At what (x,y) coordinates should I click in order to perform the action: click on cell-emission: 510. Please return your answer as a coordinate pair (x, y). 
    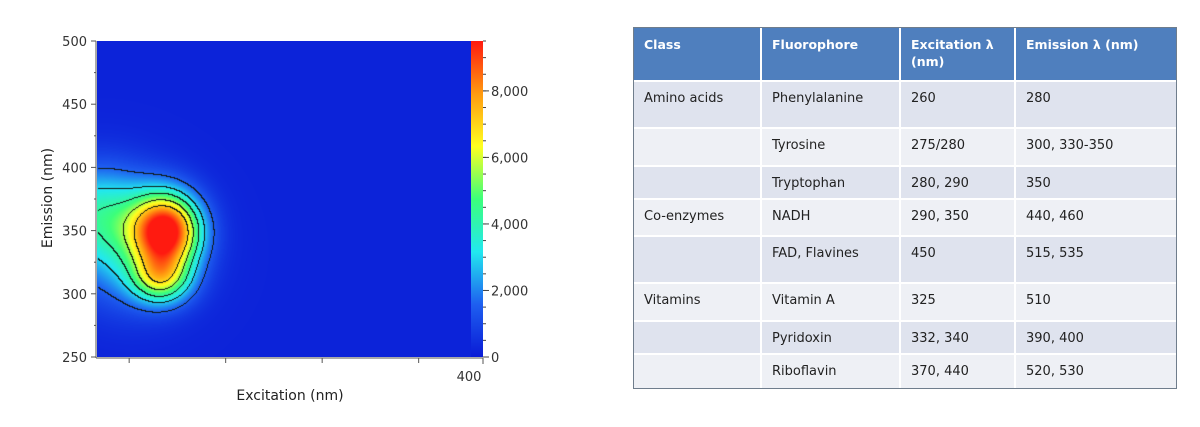
    Looking at the image, I should click on (1095, 301).